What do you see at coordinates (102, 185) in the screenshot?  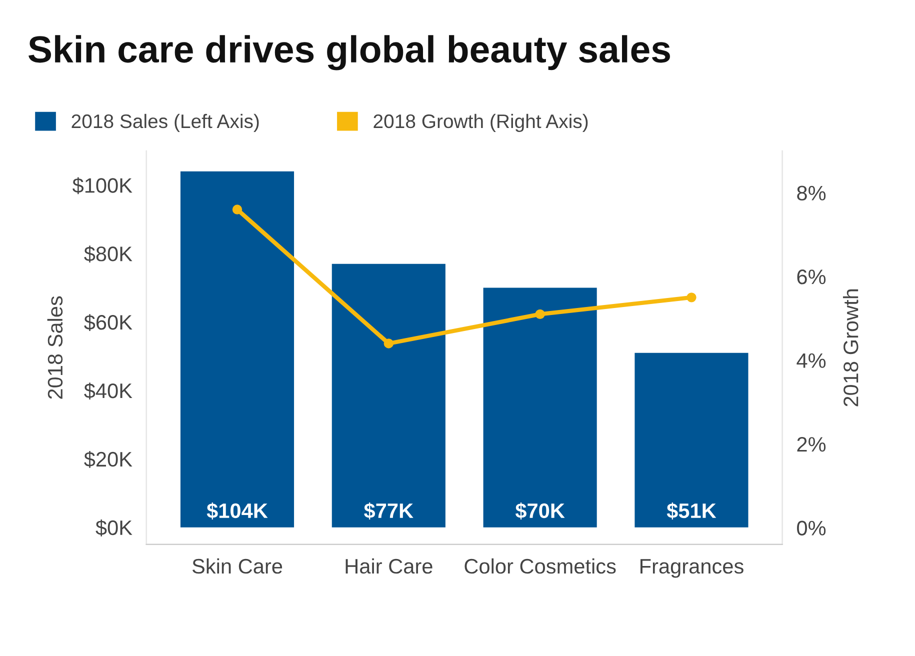 I see `y-tick-label: $100K` at bounding box center [102, 185].